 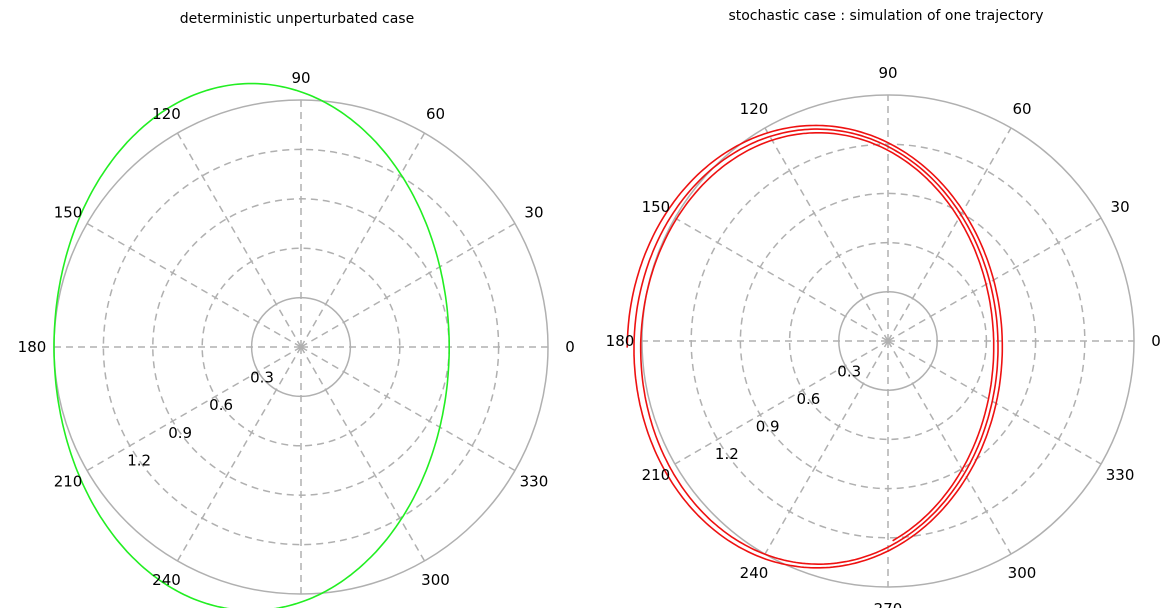 What do you see at coordinates (888, 604) in the screenshot?
I see `angle-tick-label: 270` at bounding box center [888, 604].